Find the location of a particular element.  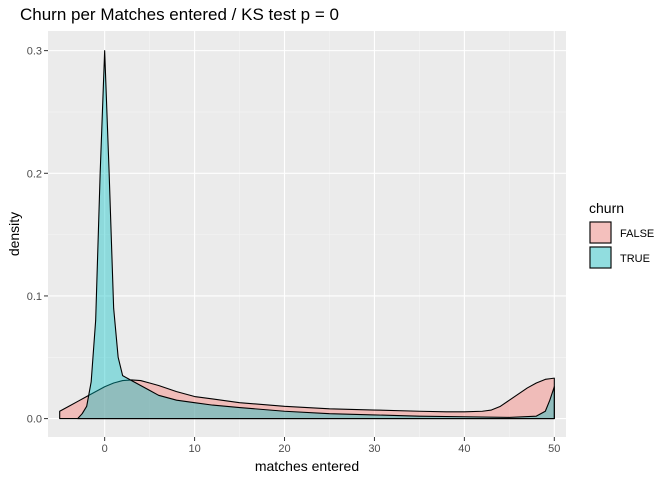

x-tick-label: 0 is located at coordinates (105, 449).